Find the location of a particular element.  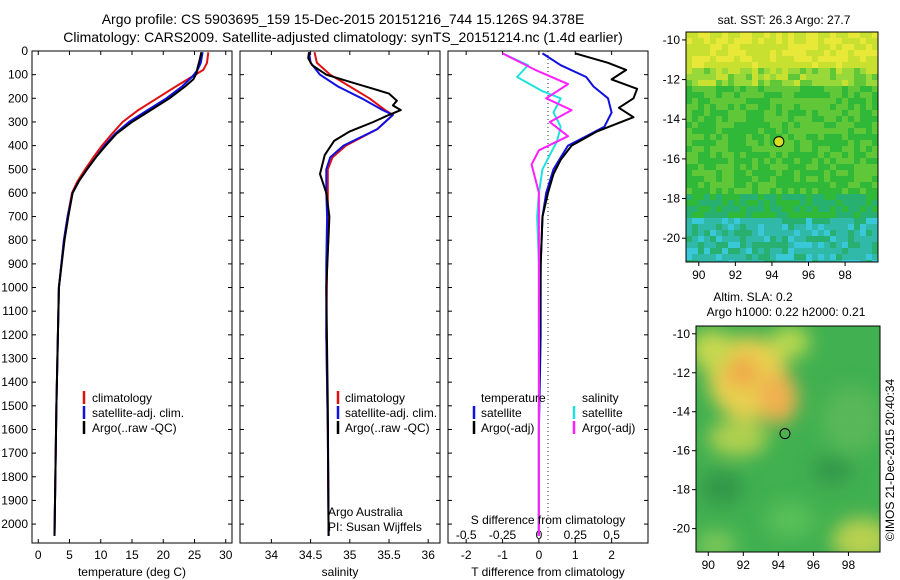

map-ytick-label: -12 is located at coordinates (672, 80).